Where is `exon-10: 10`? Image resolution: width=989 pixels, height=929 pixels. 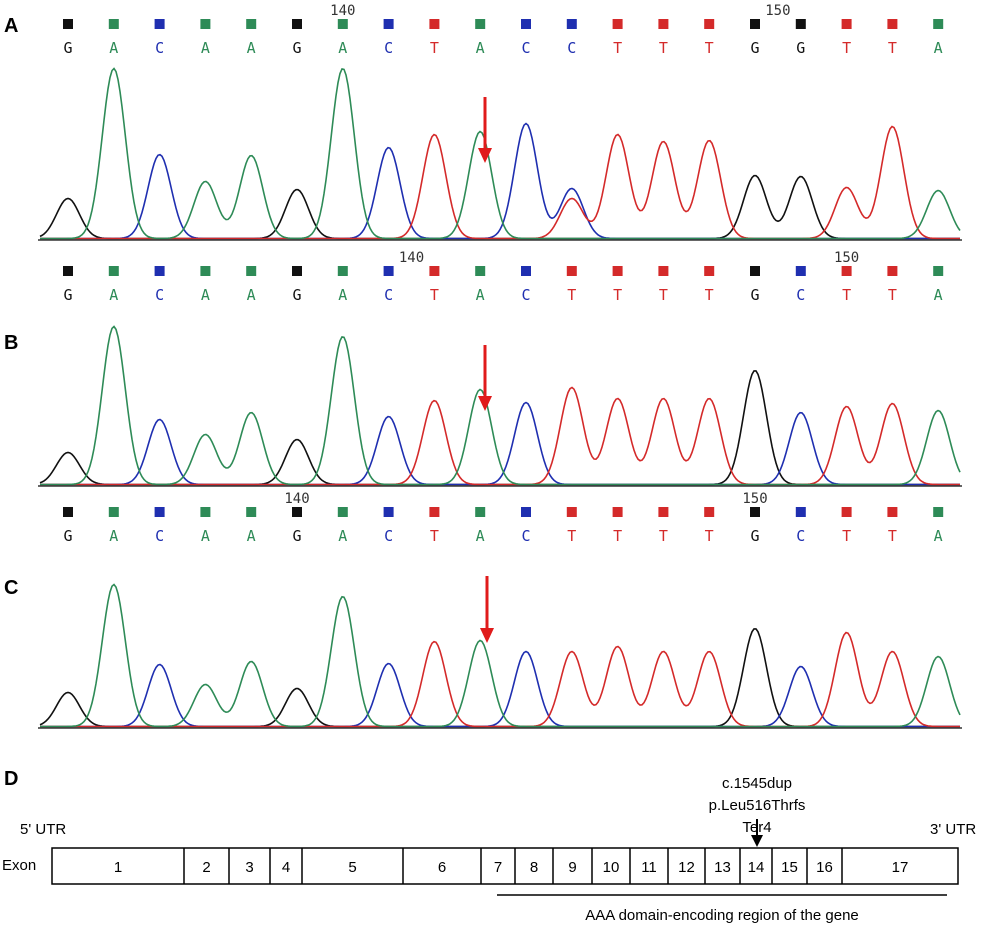 exon-10: 10 is located at coordinates (611, 867).